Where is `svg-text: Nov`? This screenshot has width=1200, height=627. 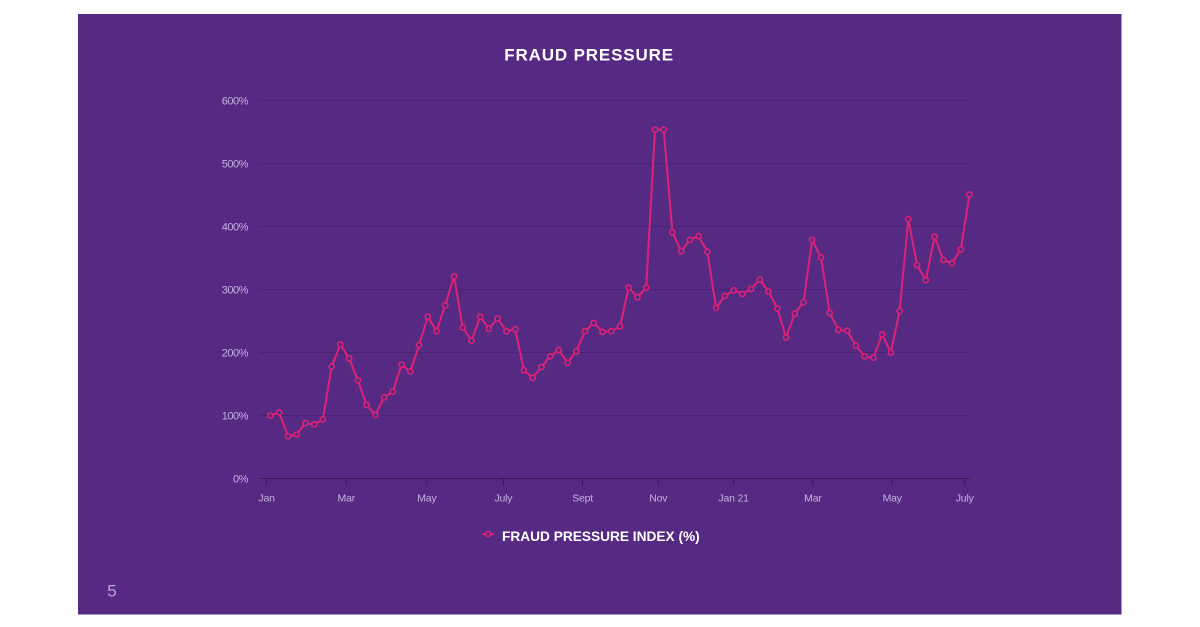 svg-text: Nov is located at coordinates (658, 499).